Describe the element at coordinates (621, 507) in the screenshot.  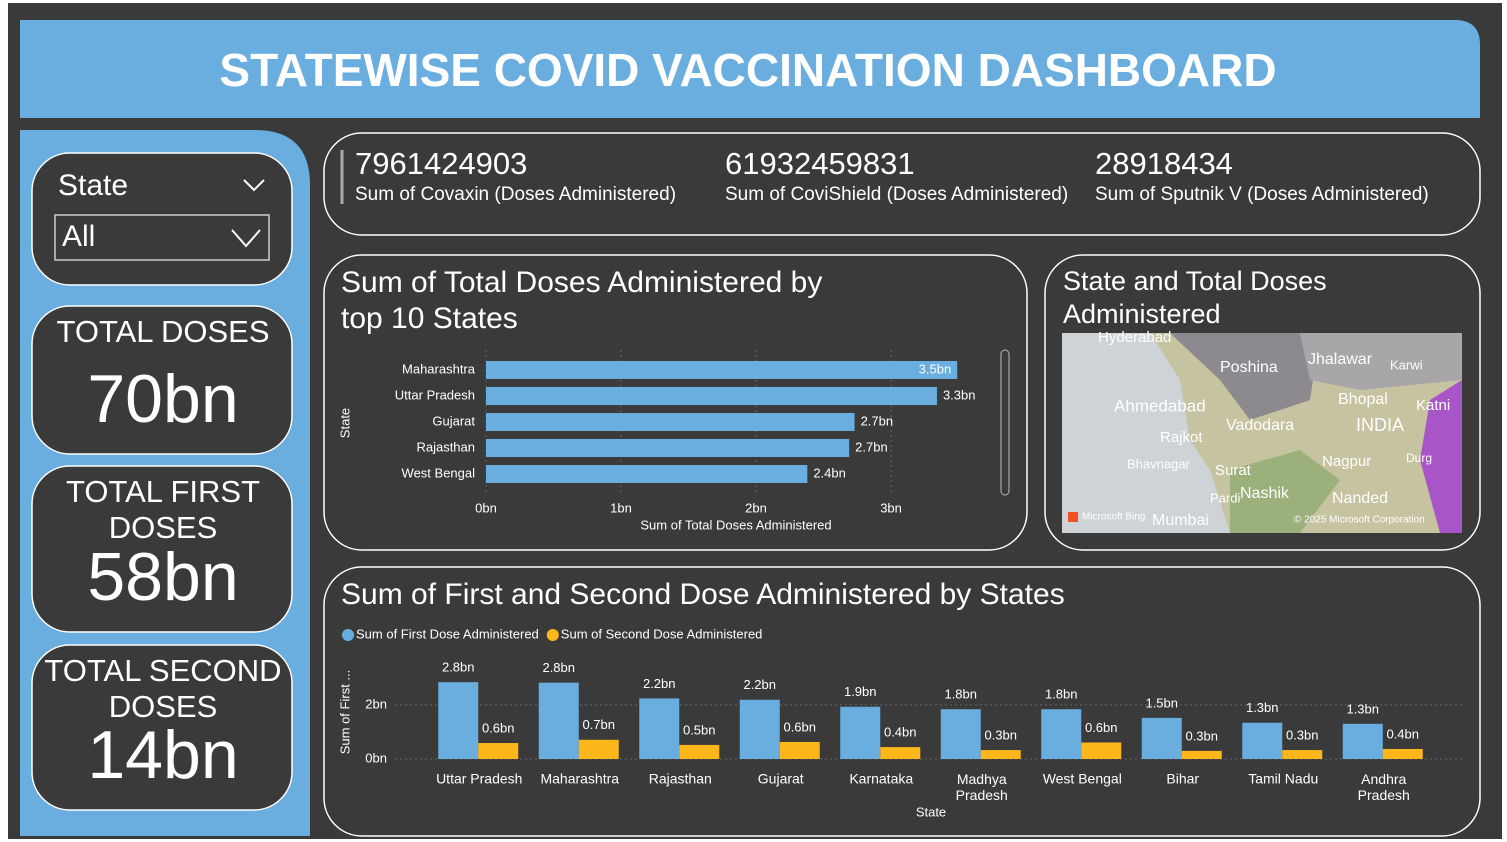
I see `x-tick-label: 1bn` at that location.